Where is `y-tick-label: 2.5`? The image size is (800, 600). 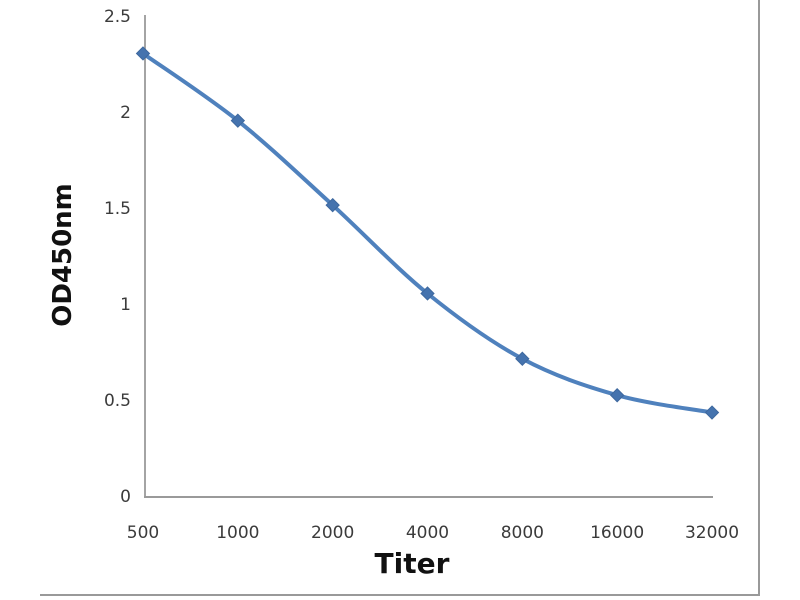
y-tick-label: 2.5 is located at coordinates (117, 17).